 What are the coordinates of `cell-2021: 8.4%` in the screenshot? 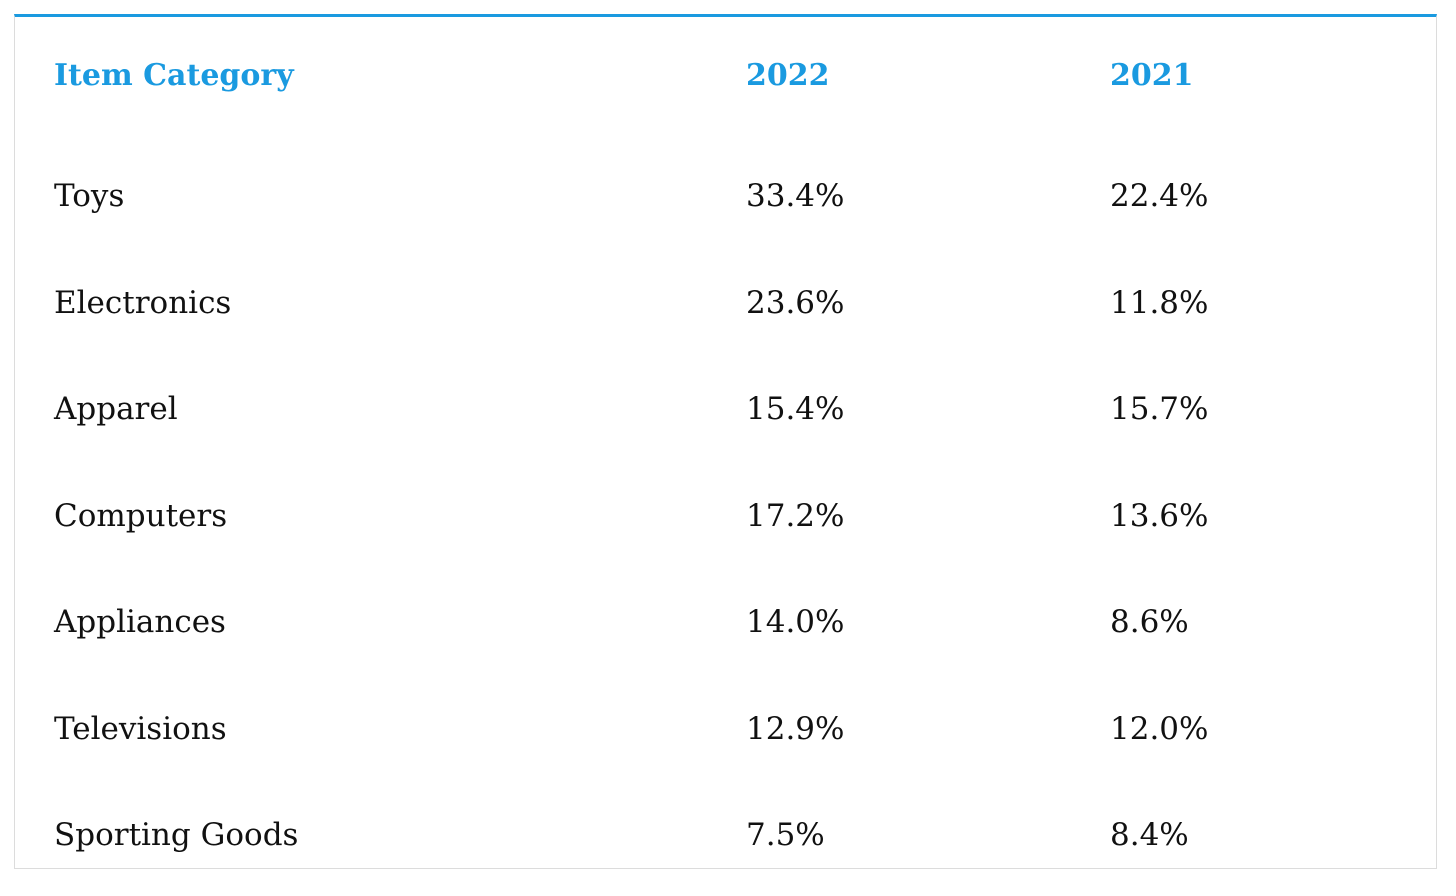 It's located at (1149, 835).